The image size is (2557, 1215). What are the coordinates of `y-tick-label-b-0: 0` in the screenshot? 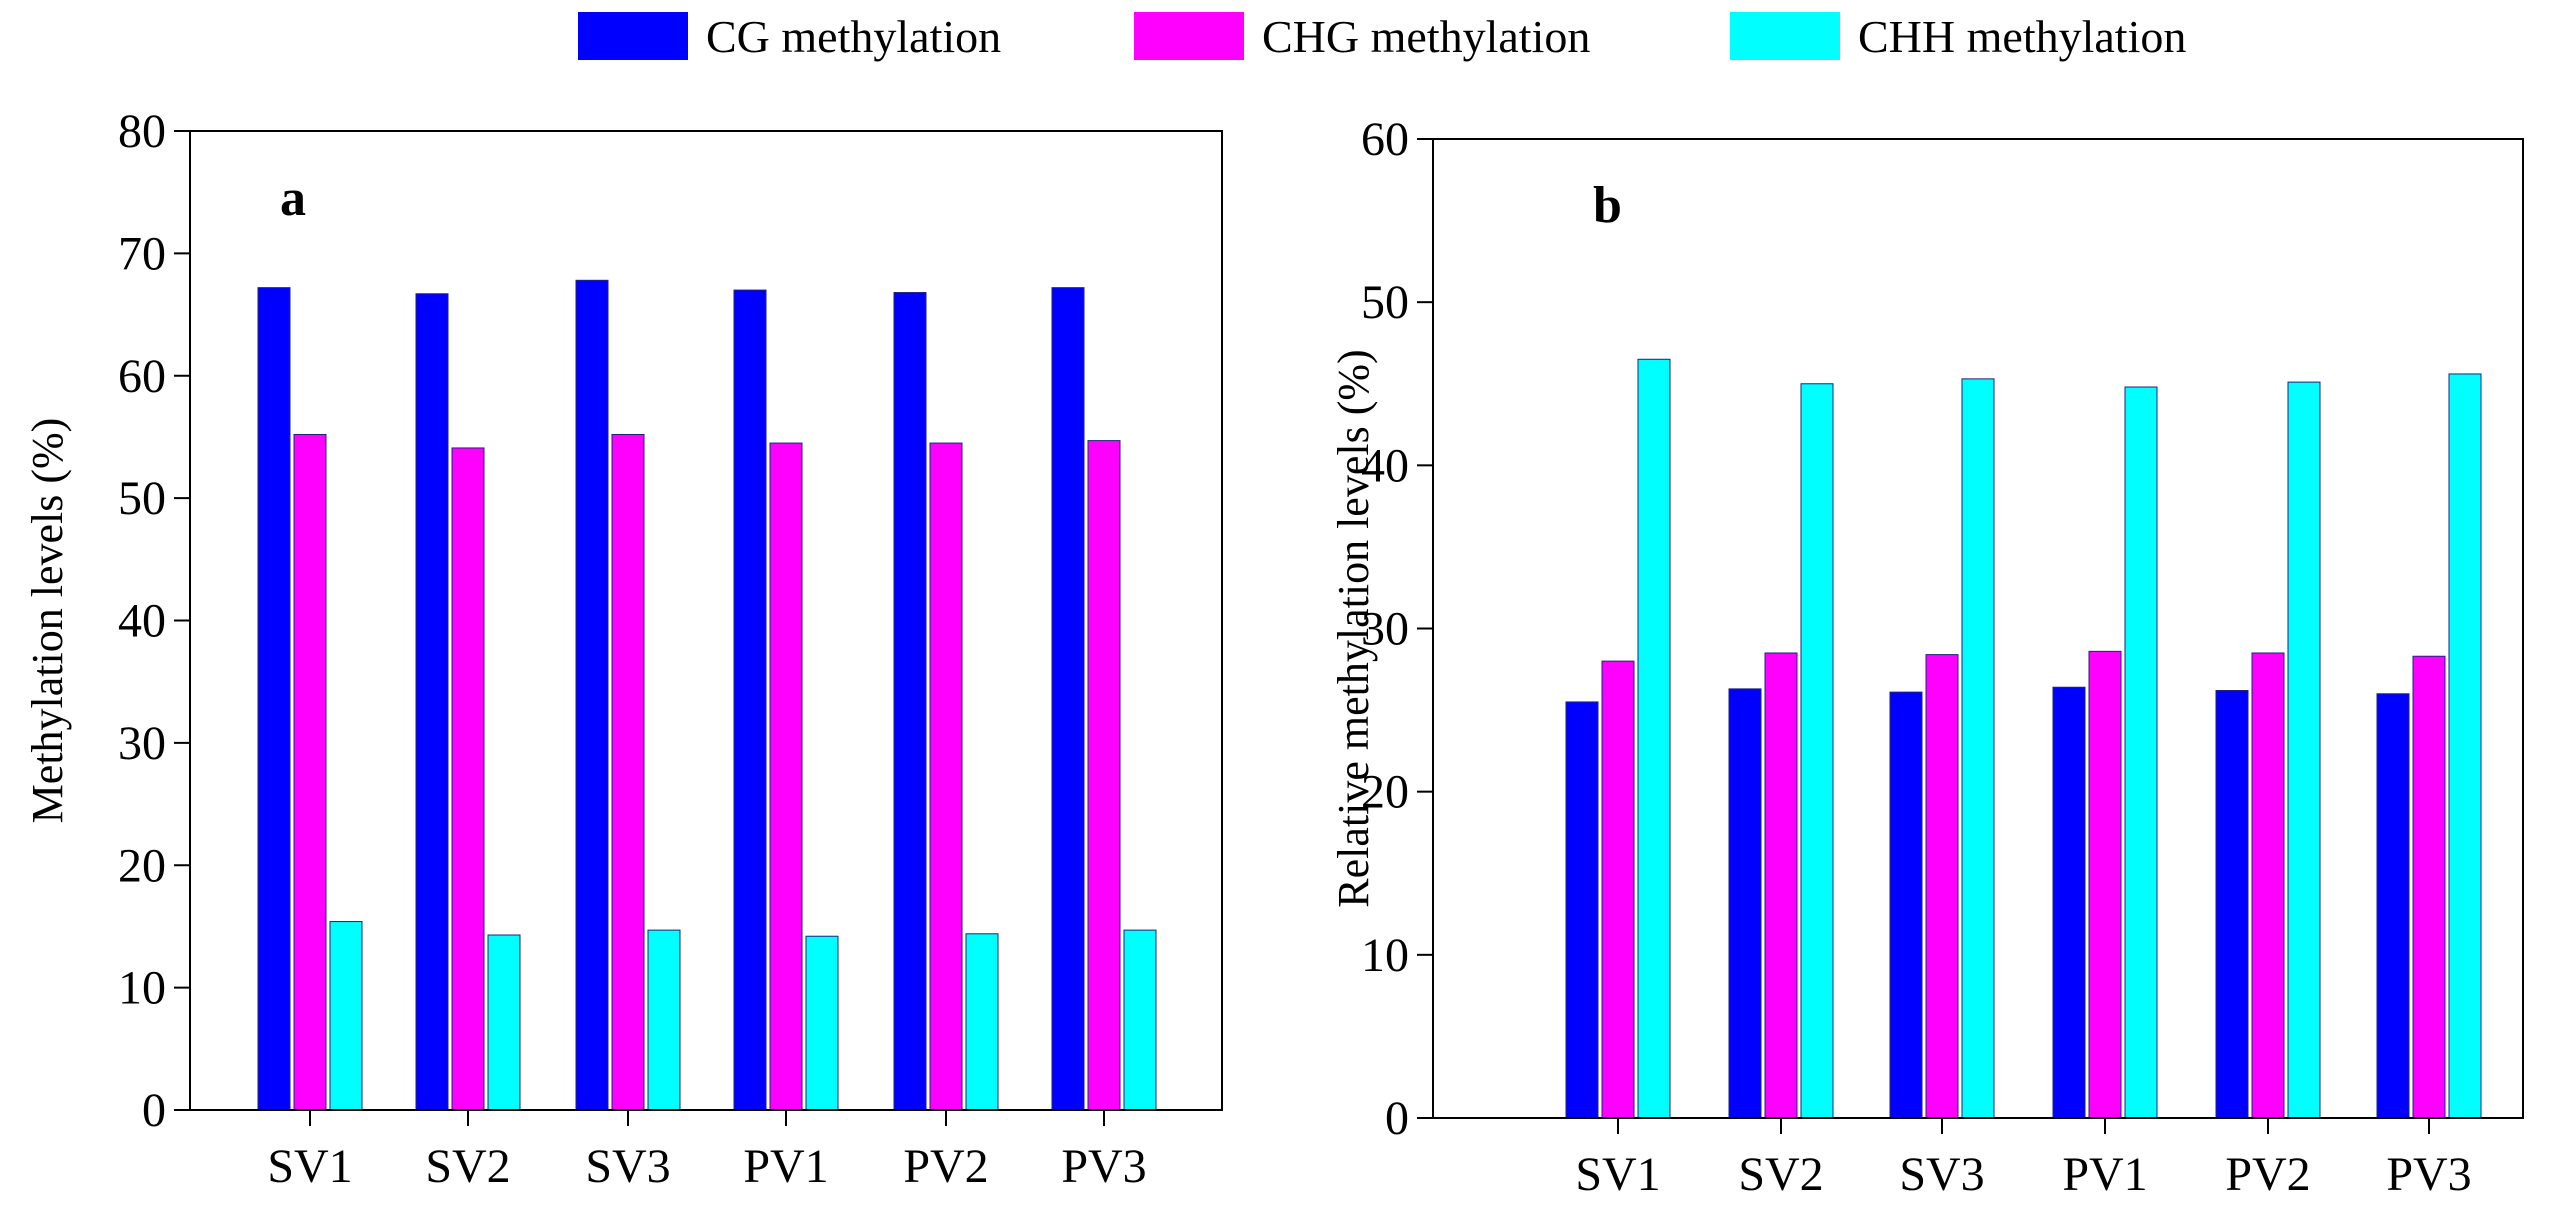 It's located at (1397, 1118).